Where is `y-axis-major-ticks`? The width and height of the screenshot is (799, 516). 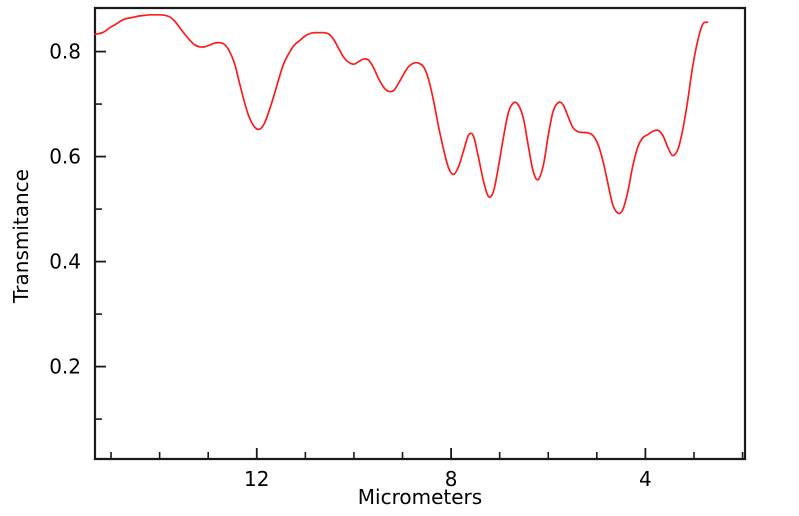
y-axis-major-ticks is located at coordinates (100, 209).